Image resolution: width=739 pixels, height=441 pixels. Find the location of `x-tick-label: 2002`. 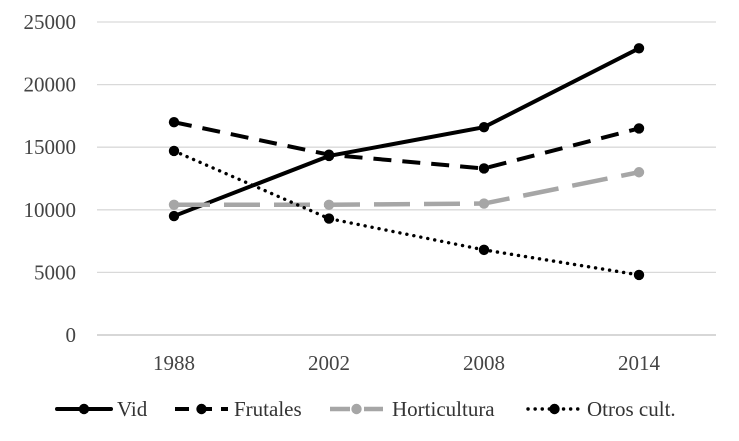

x-tick-label: 2002 is located at coordinates (329, 363).